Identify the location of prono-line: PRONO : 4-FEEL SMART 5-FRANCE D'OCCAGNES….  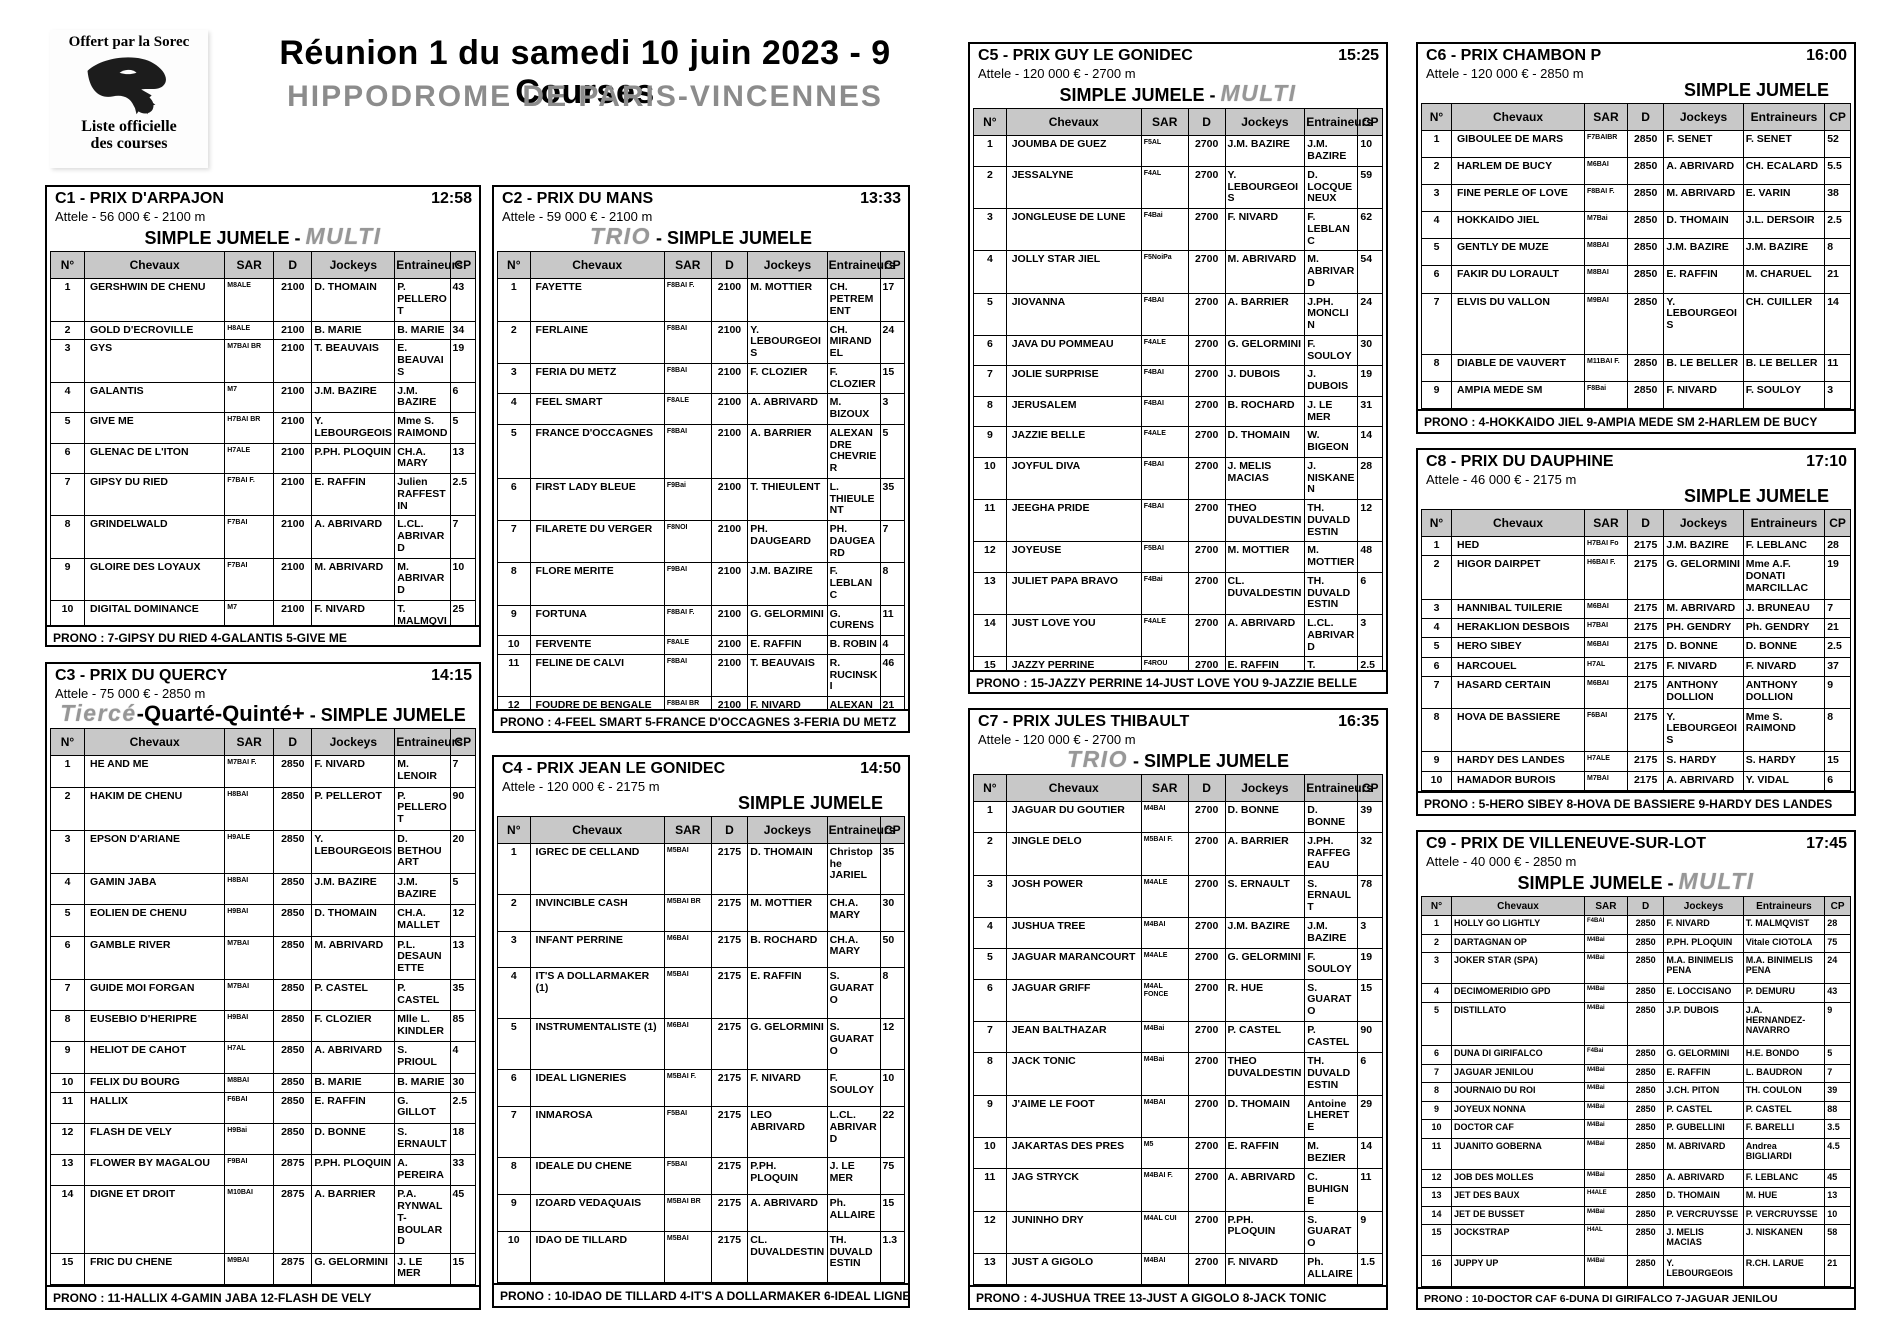
(701, 720).